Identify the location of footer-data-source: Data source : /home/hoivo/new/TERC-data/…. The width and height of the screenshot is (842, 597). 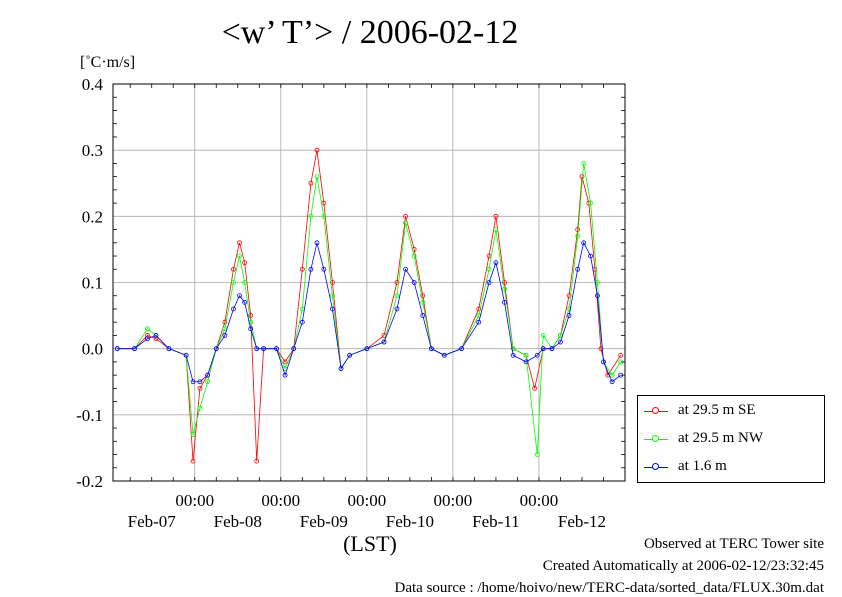
(609, 588).